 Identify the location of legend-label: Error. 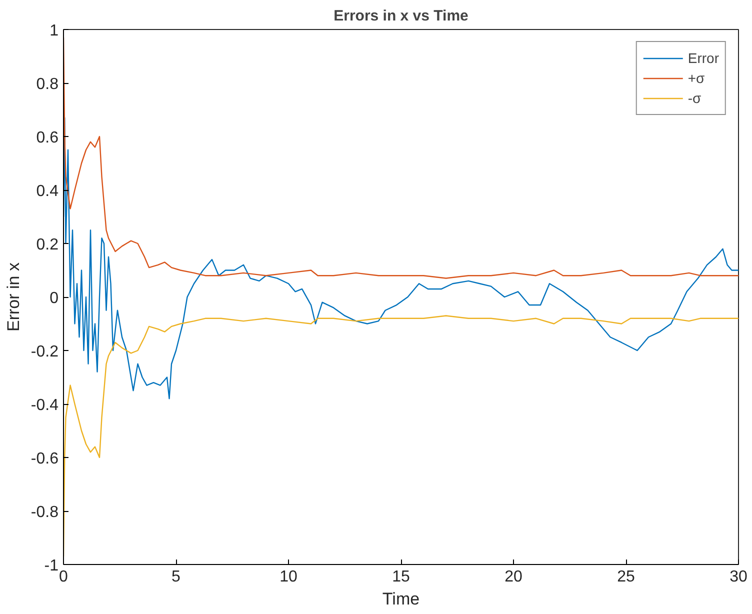
(703, 58).